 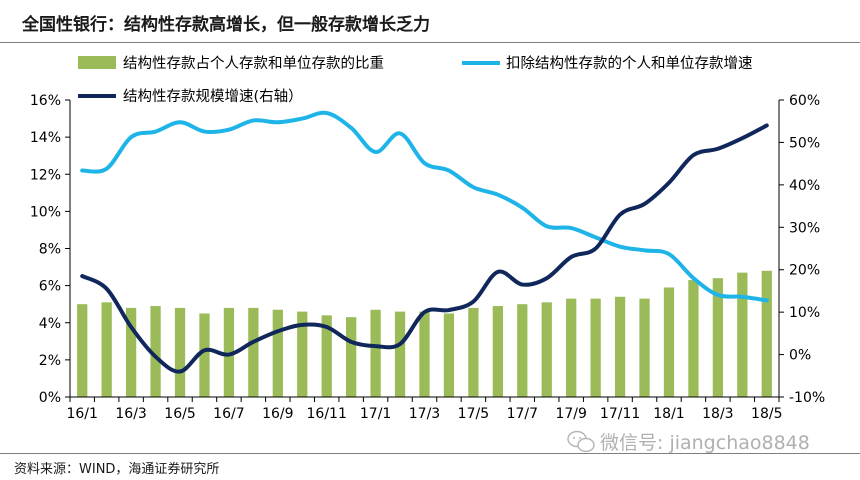 What do you see at coordinates (473, 414) in the screenshot?
I see `x-tick-label: 17/5` at bounding box center [473, 414].